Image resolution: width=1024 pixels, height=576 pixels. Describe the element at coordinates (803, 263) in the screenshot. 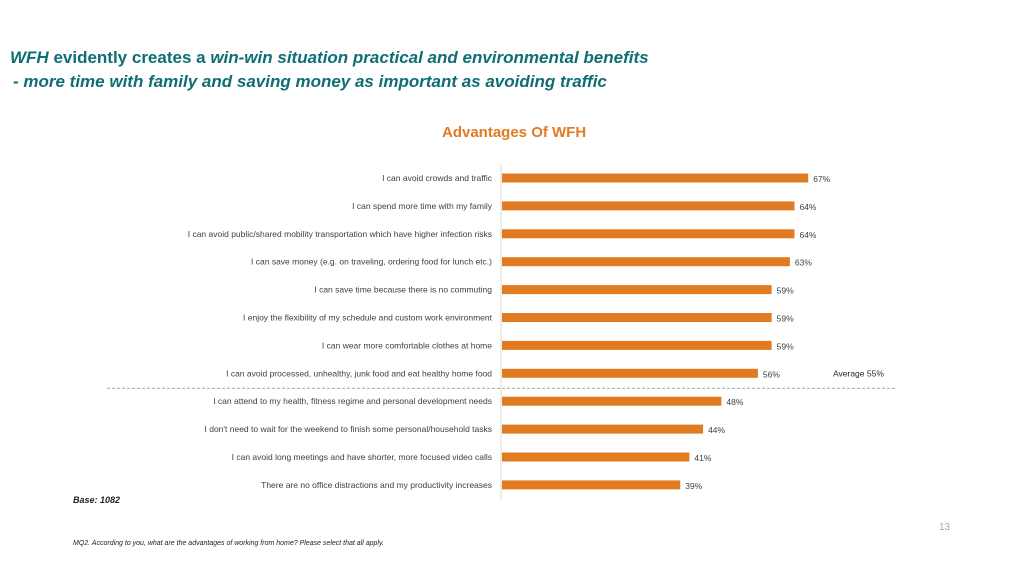

I see `value-label: 63%` at that location.